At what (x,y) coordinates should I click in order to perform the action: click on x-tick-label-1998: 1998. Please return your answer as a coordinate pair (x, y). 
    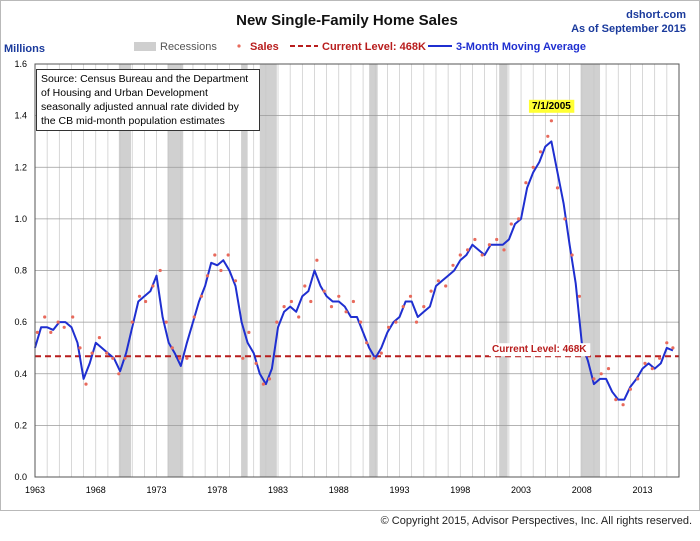
    Looking at the image, I should click on (460, 490).